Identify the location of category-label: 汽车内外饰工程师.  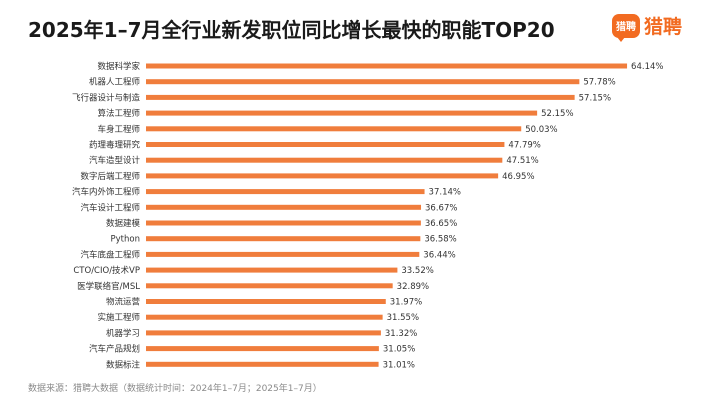
(106, 192).